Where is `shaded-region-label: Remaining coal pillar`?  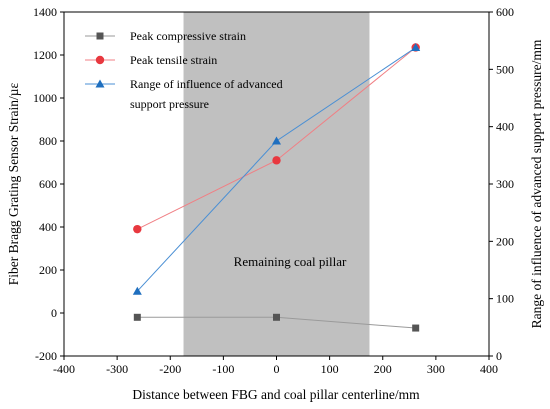
shaded-region-label: Remaining coal pillar is located at coordinates (290, 261).